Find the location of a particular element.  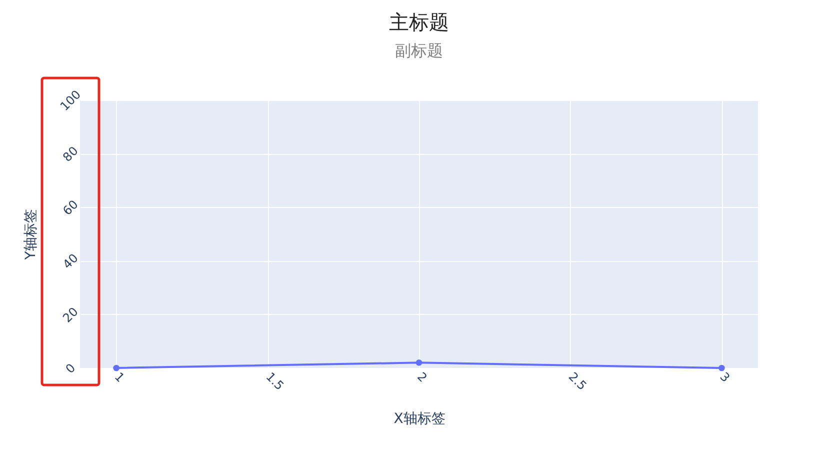

x-tick-label: 1 is located at coordinates (120, 377).